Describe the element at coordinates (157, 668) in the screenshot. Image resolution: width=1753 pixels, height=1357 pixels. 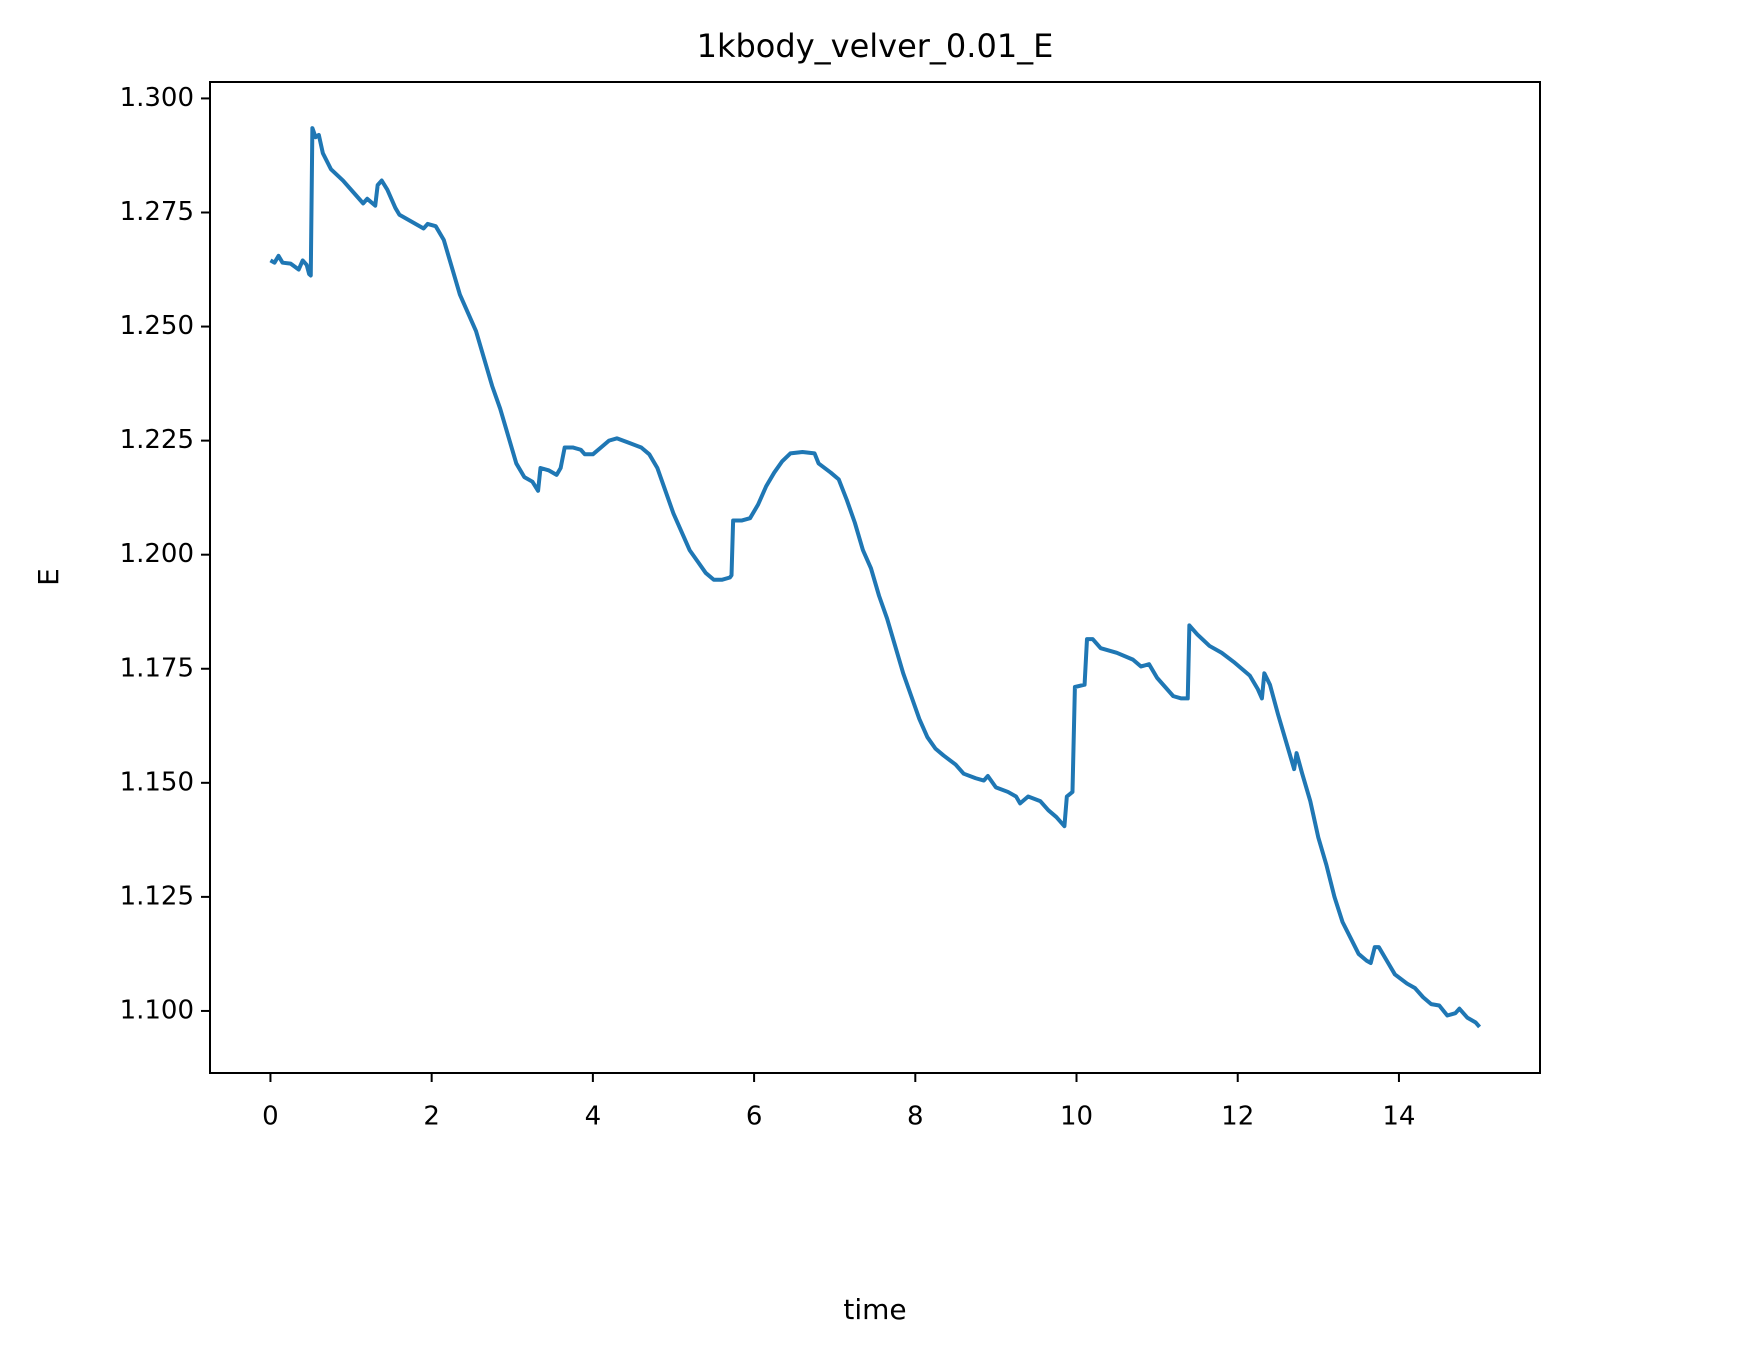
I see `y-tick-label: 1.175` at that location.